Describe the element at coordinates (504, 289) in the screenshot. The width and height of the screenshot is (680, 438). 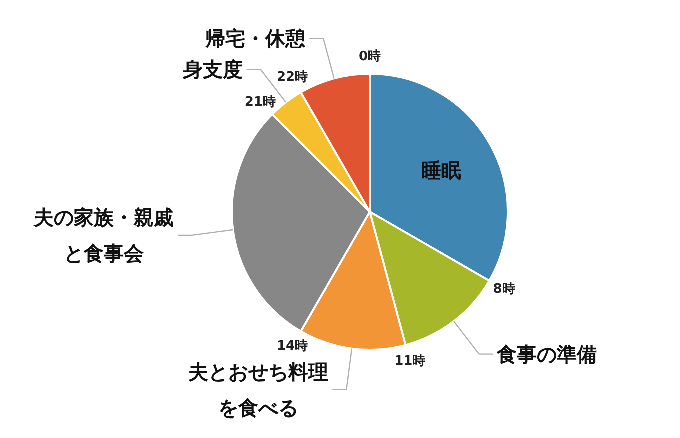
I see `text: 8時` at that location.